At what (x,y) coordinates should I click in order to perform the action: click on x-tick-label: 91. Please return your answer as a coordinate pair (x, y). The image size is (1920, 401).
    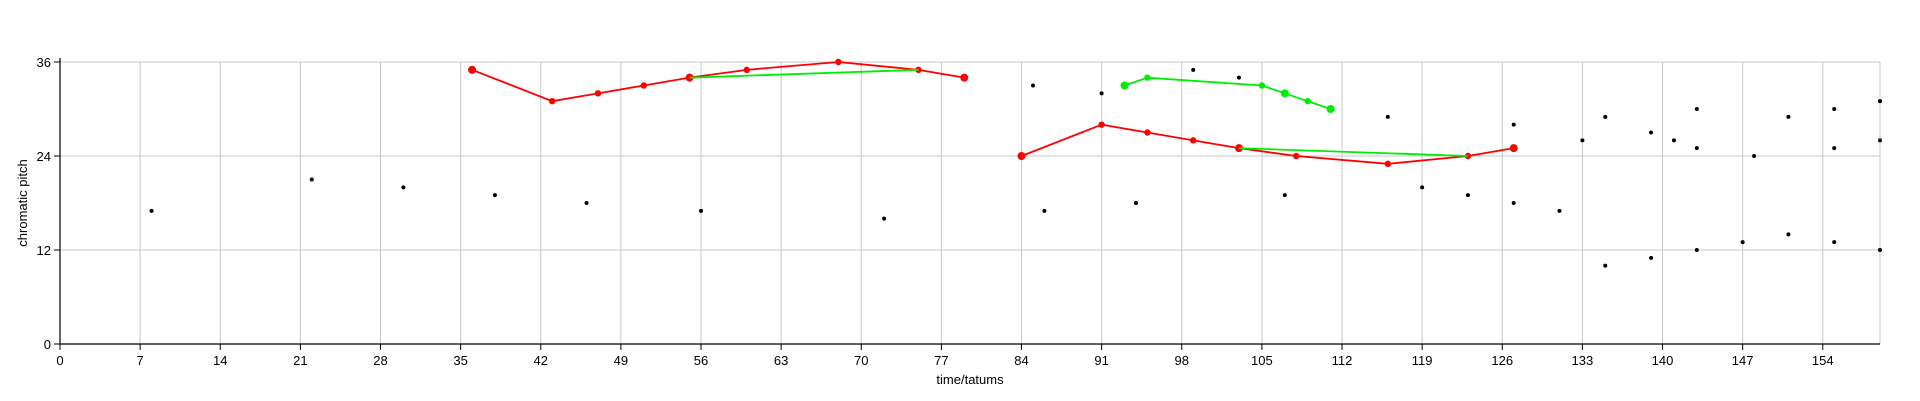
    Looking at the image, I should click on (1101, 360).